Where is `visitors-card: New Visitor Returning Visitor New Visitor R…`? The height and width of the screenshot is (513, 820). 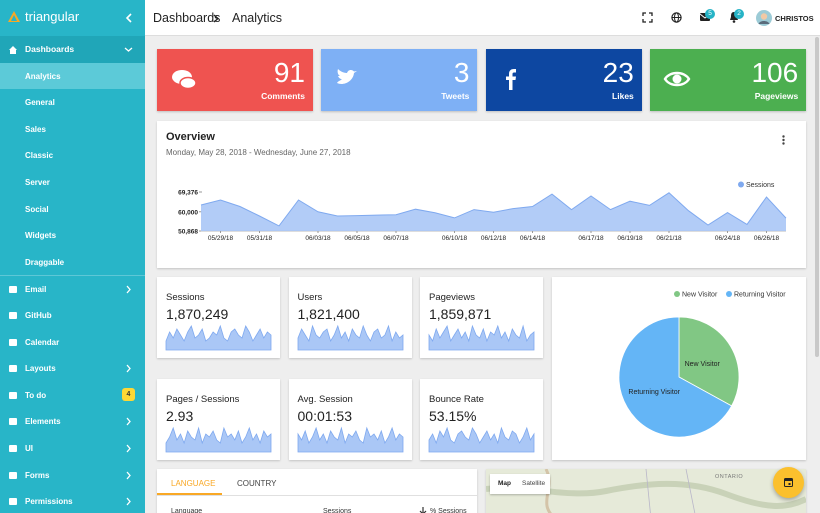 visitors-card: New Visitor Returning Visitor New Visitor R… is located at coordinates (679, 368).